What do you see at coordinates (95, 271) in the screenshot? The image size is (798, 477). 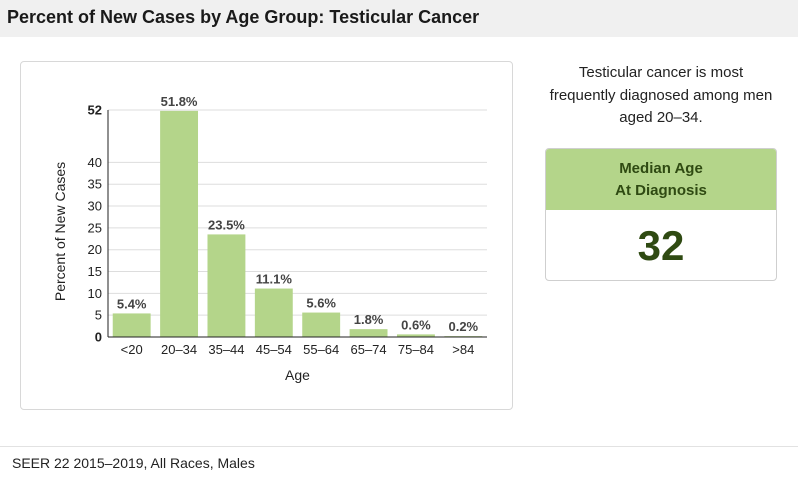 I see `y-tick-label: 15` at bounding box center [95, 271].